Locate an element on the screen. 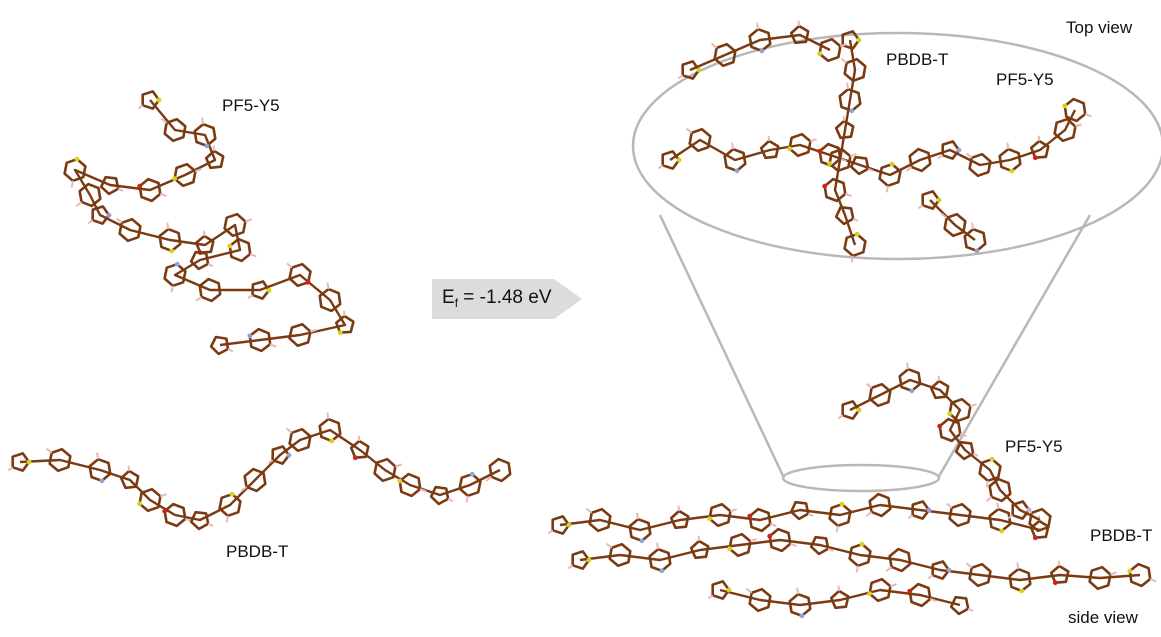  side-view-label: side view is located at coordinates (1103, 617).